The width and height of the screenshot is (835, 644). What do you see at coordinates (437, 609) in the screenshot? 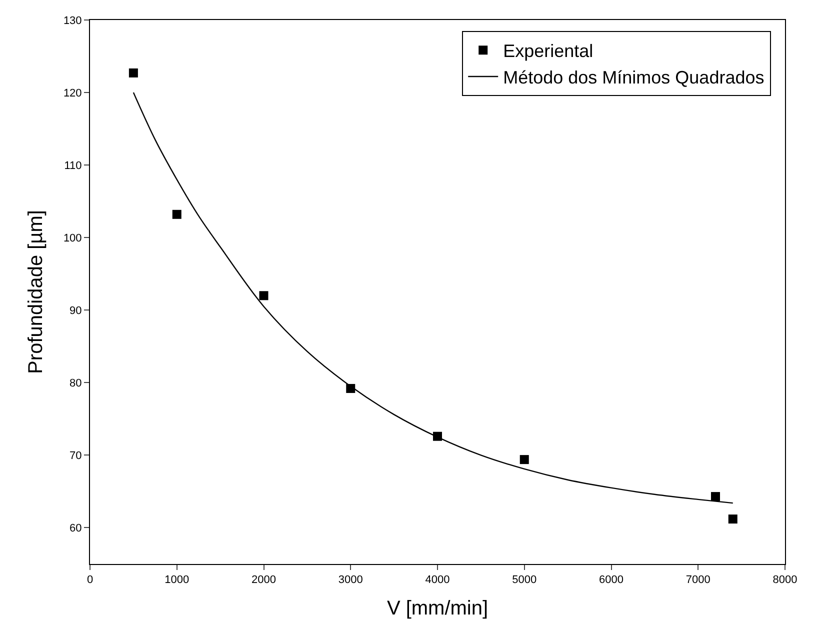
I see `x-axis-title: V [mm/min]` at bounding box center [437, 609].